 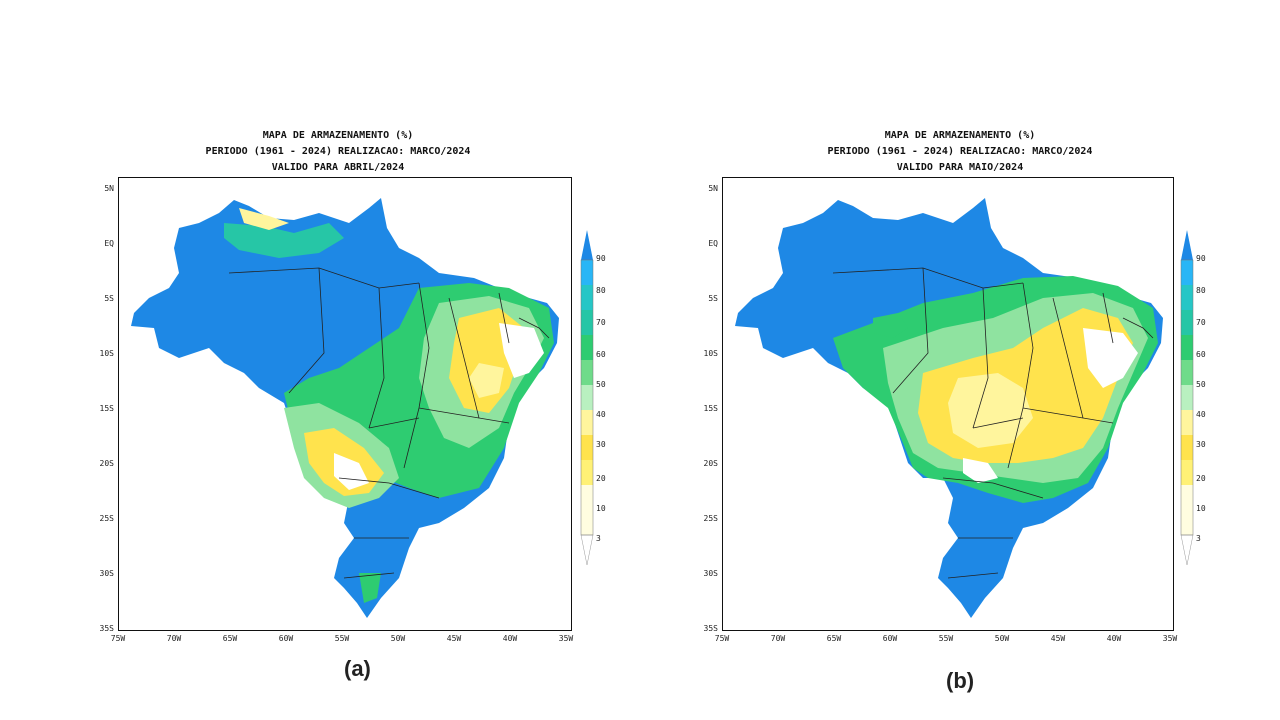 I want to click on panel-label-b: (b), so click(x=960, y=680).